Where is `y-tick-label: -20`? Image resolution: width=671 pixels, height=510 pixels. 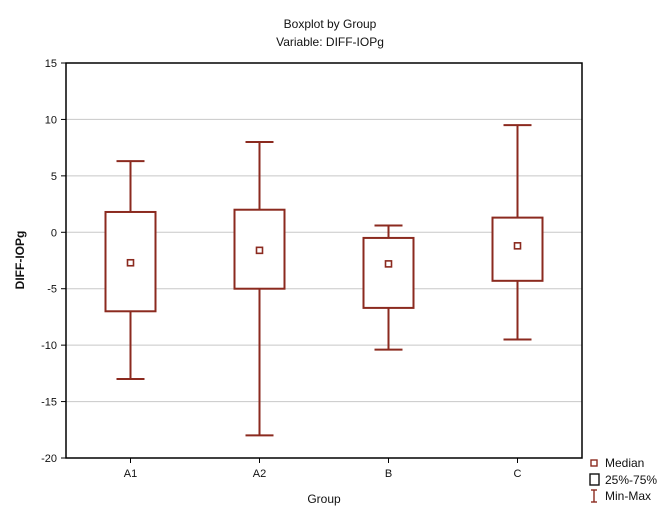
y-tick-label: -20 is located at coordinates (49, 459).